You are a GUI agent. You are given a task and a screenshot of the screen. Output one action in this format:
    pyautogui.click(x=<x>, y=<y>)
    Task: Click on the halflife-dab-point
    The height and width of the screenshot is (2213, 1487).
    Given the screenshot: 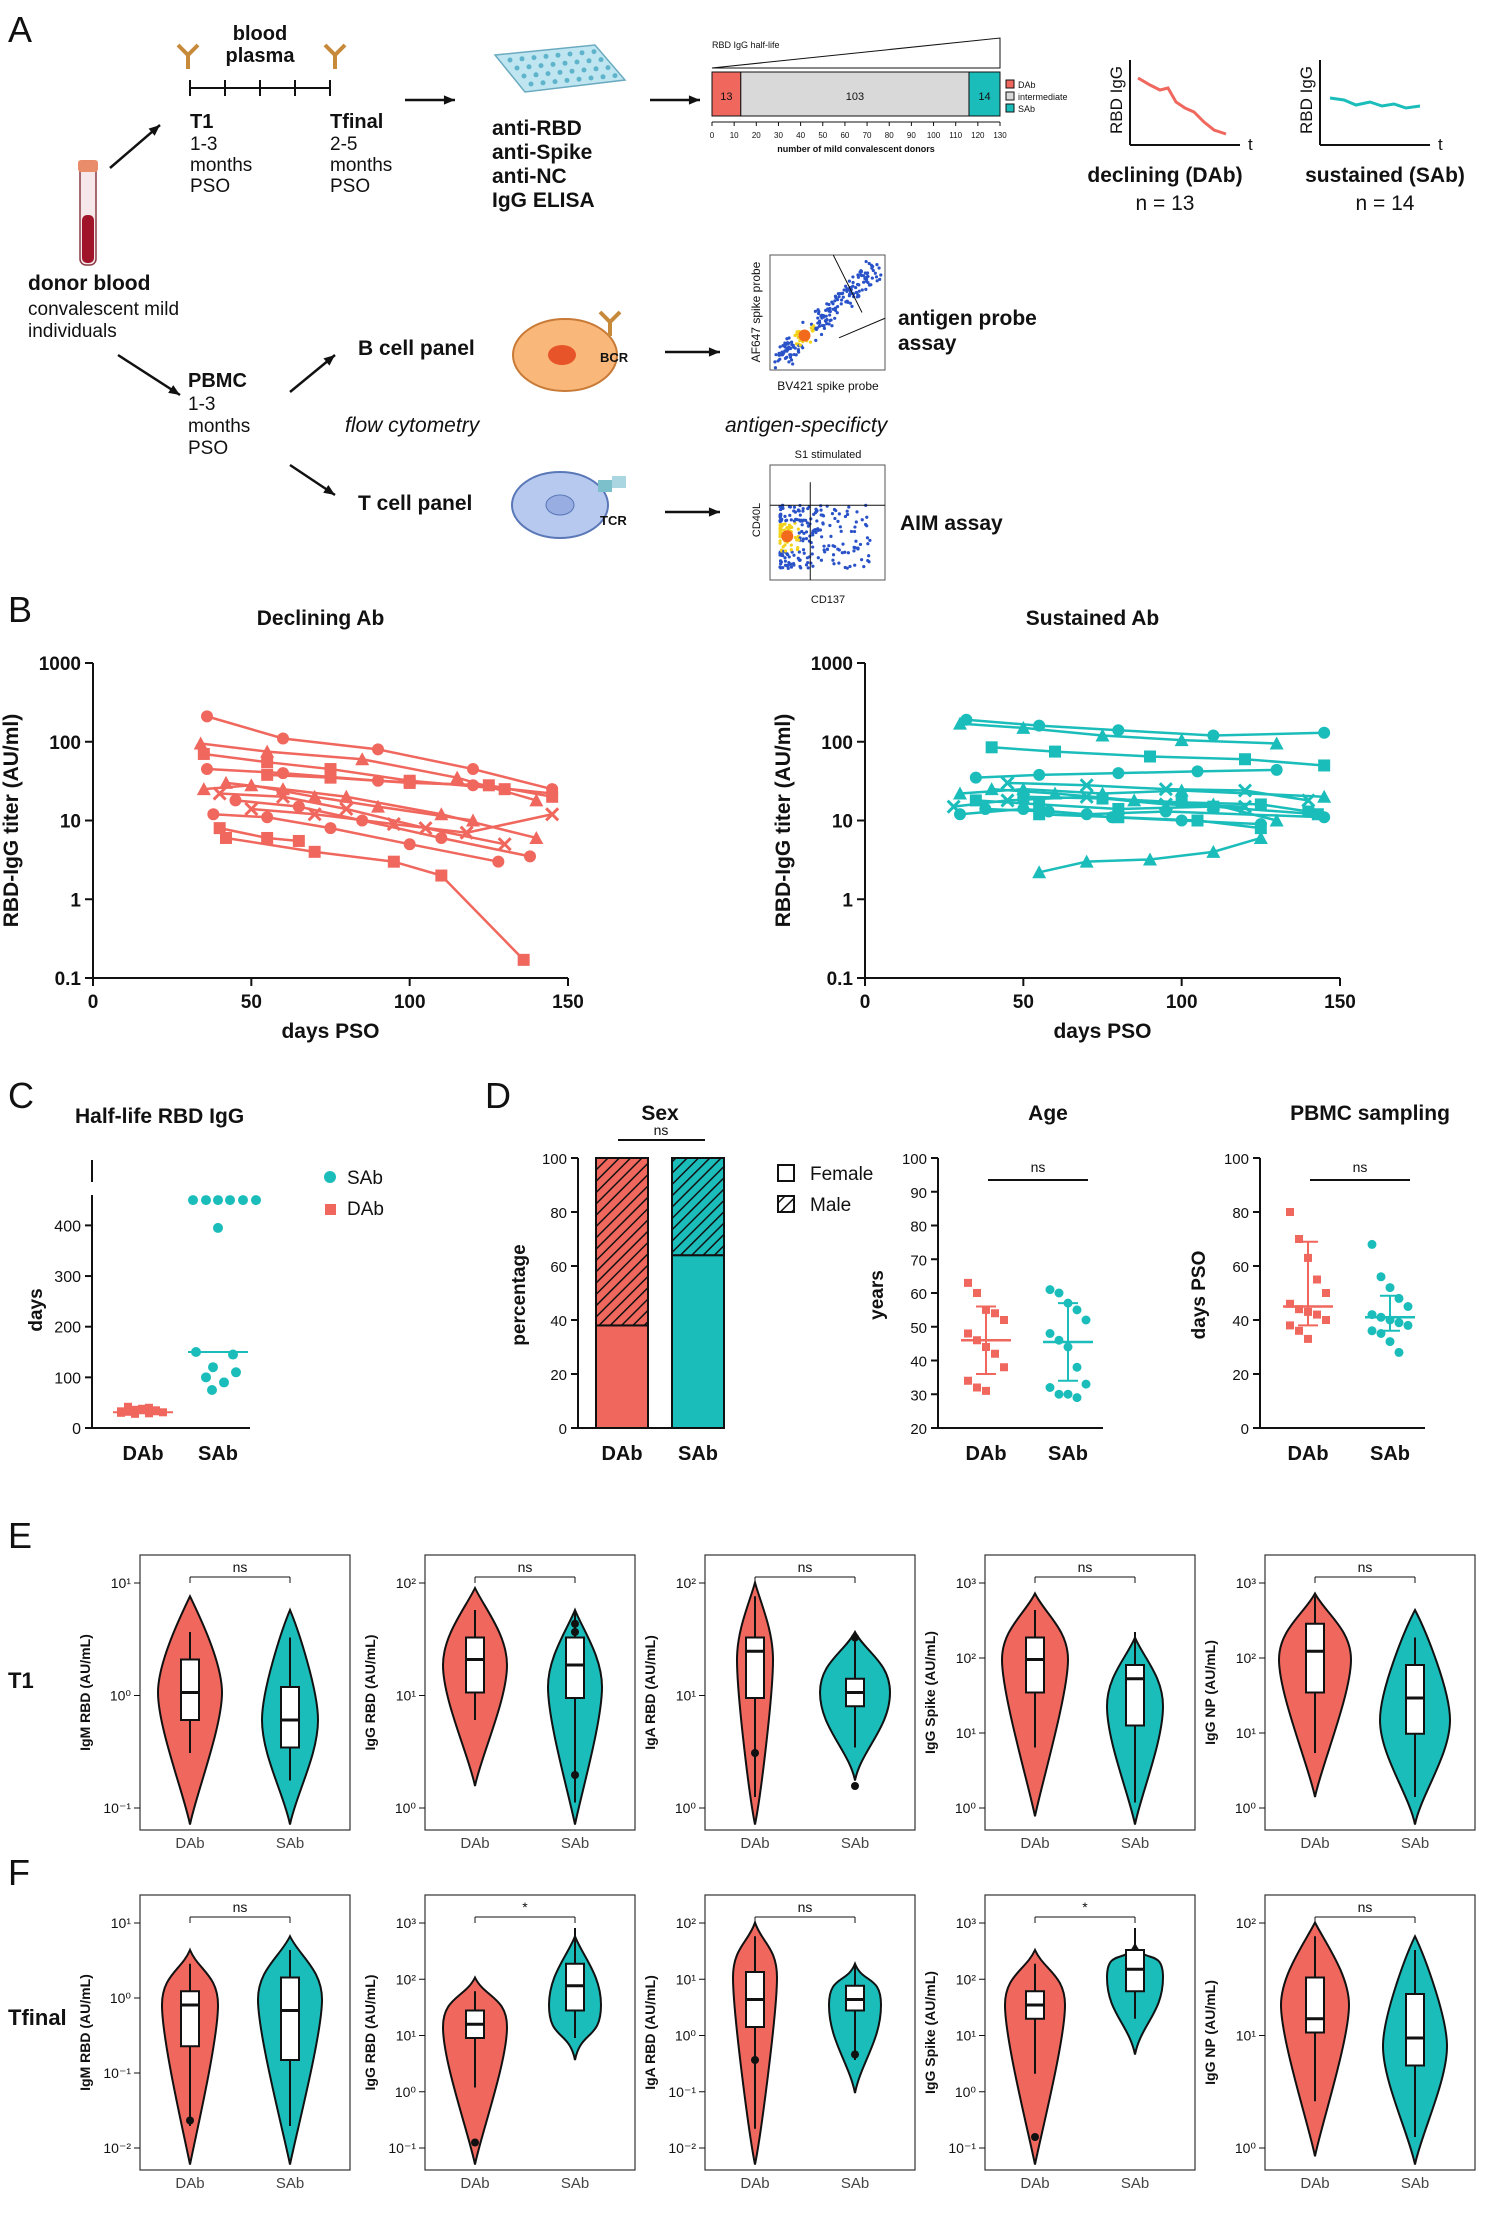 What is the action you would take?
    pyautogui.click(x=149, y=1407)
    